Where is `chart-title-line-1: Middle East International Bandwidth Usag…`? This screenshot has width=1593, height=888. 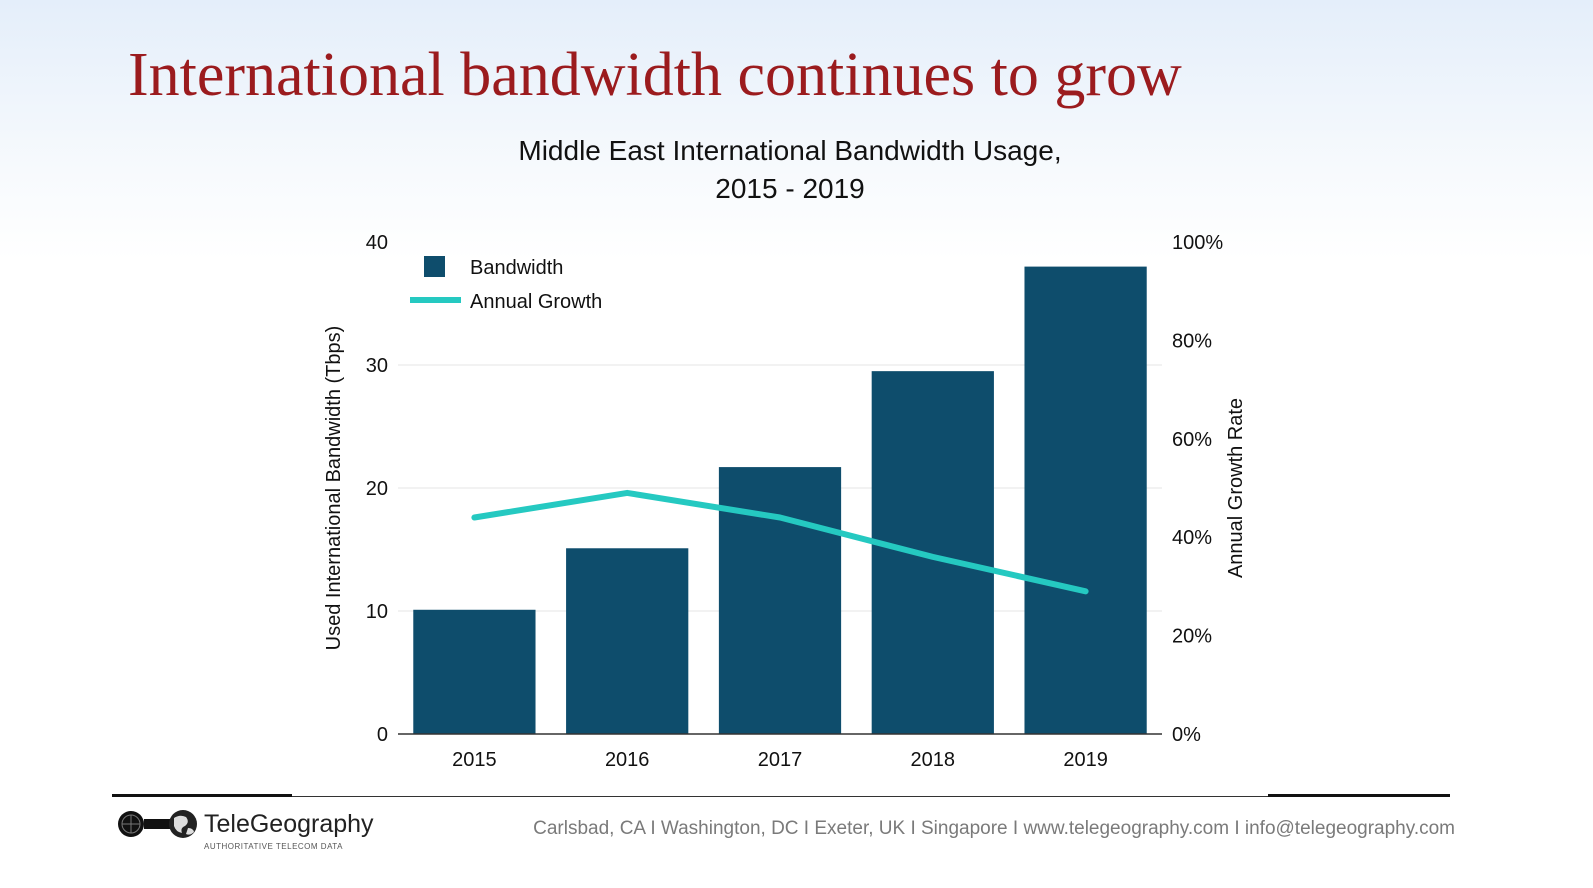 chart-title-line-1: Middle East International Bandwidth Usag… is located at coordinates (790, 150).